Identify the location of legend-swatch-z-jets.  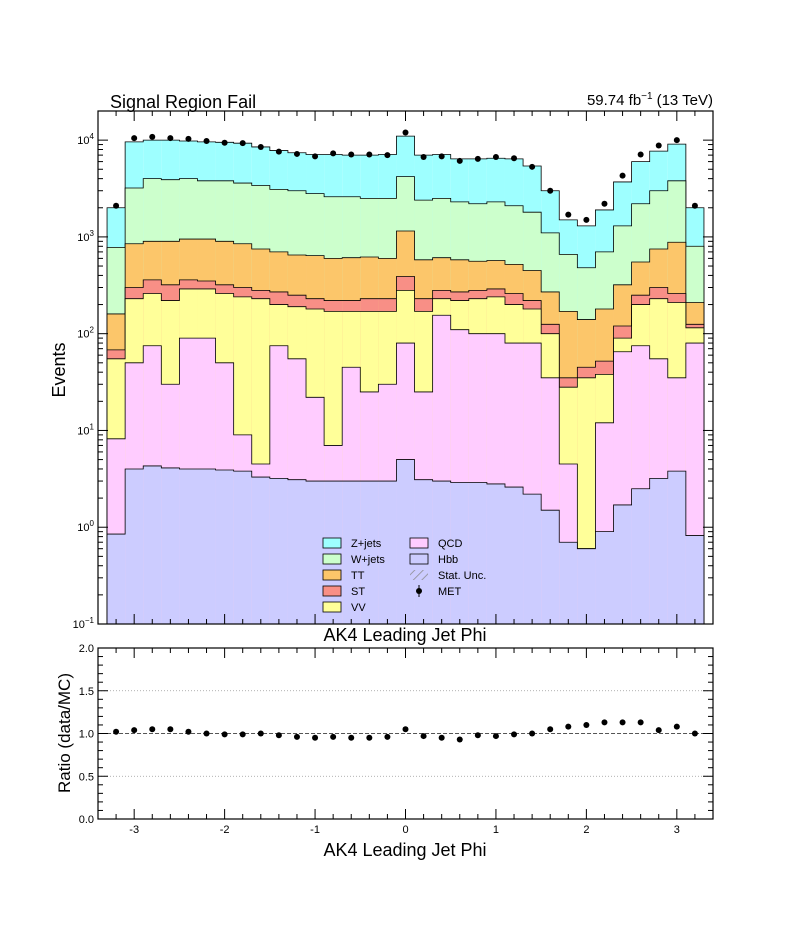
(332, 543).